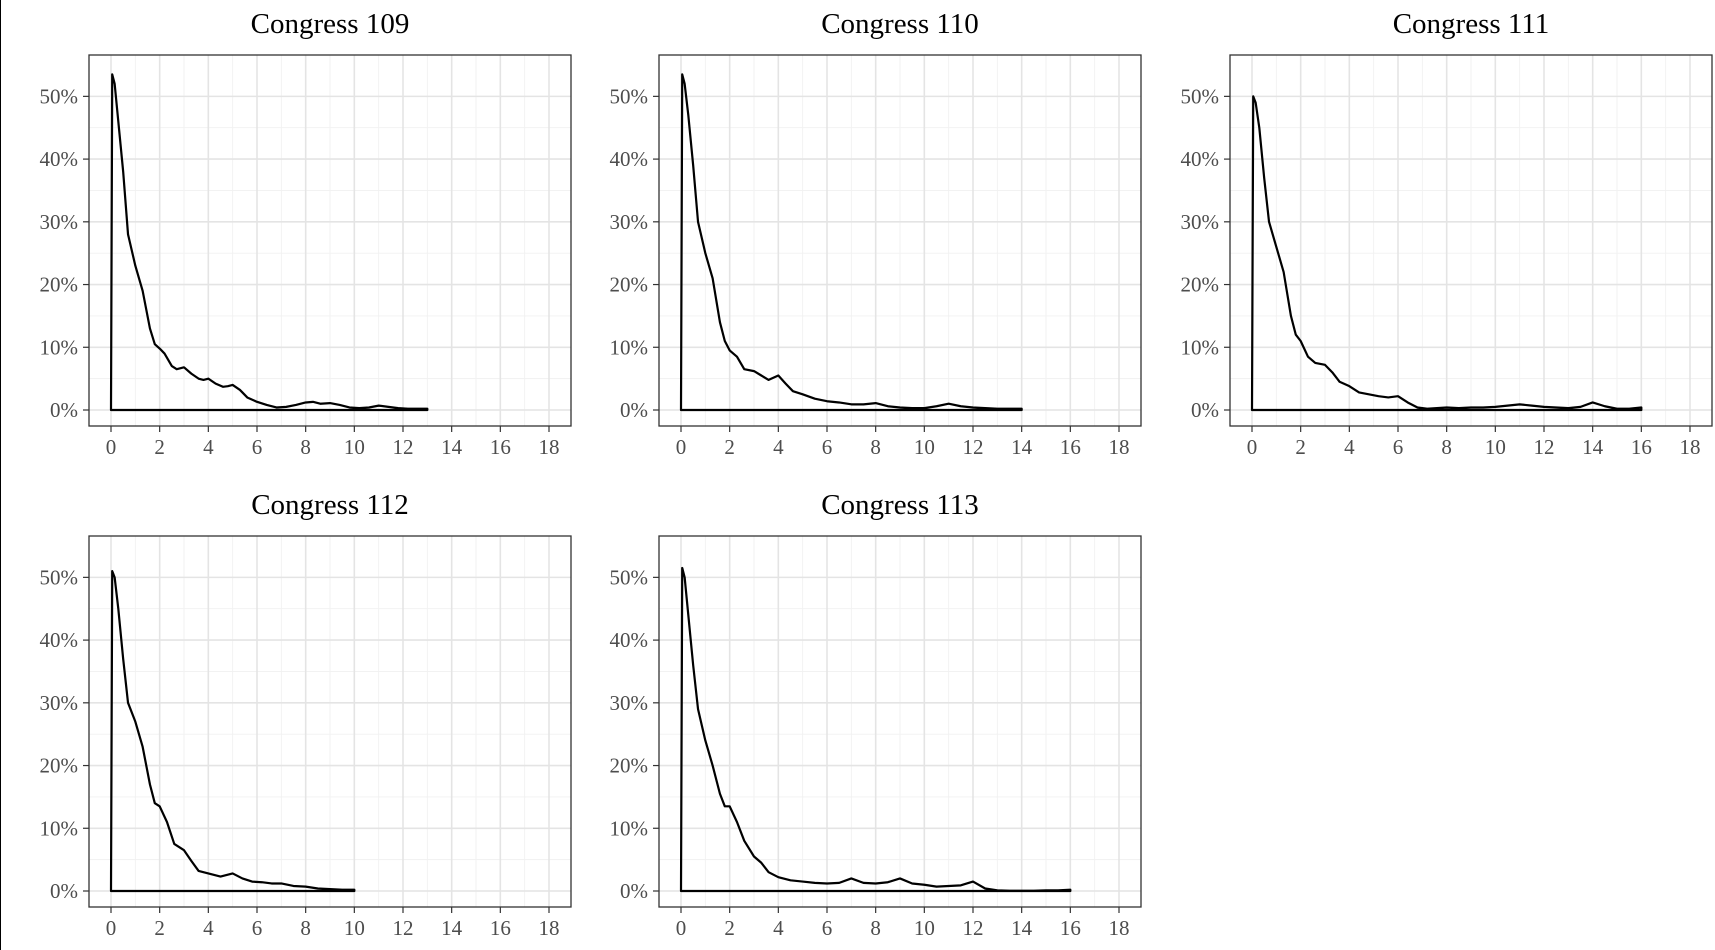 The width and height of the screenshot is (1715, 950). I want to click on panel-title: Congress 113, so click(900, 505).